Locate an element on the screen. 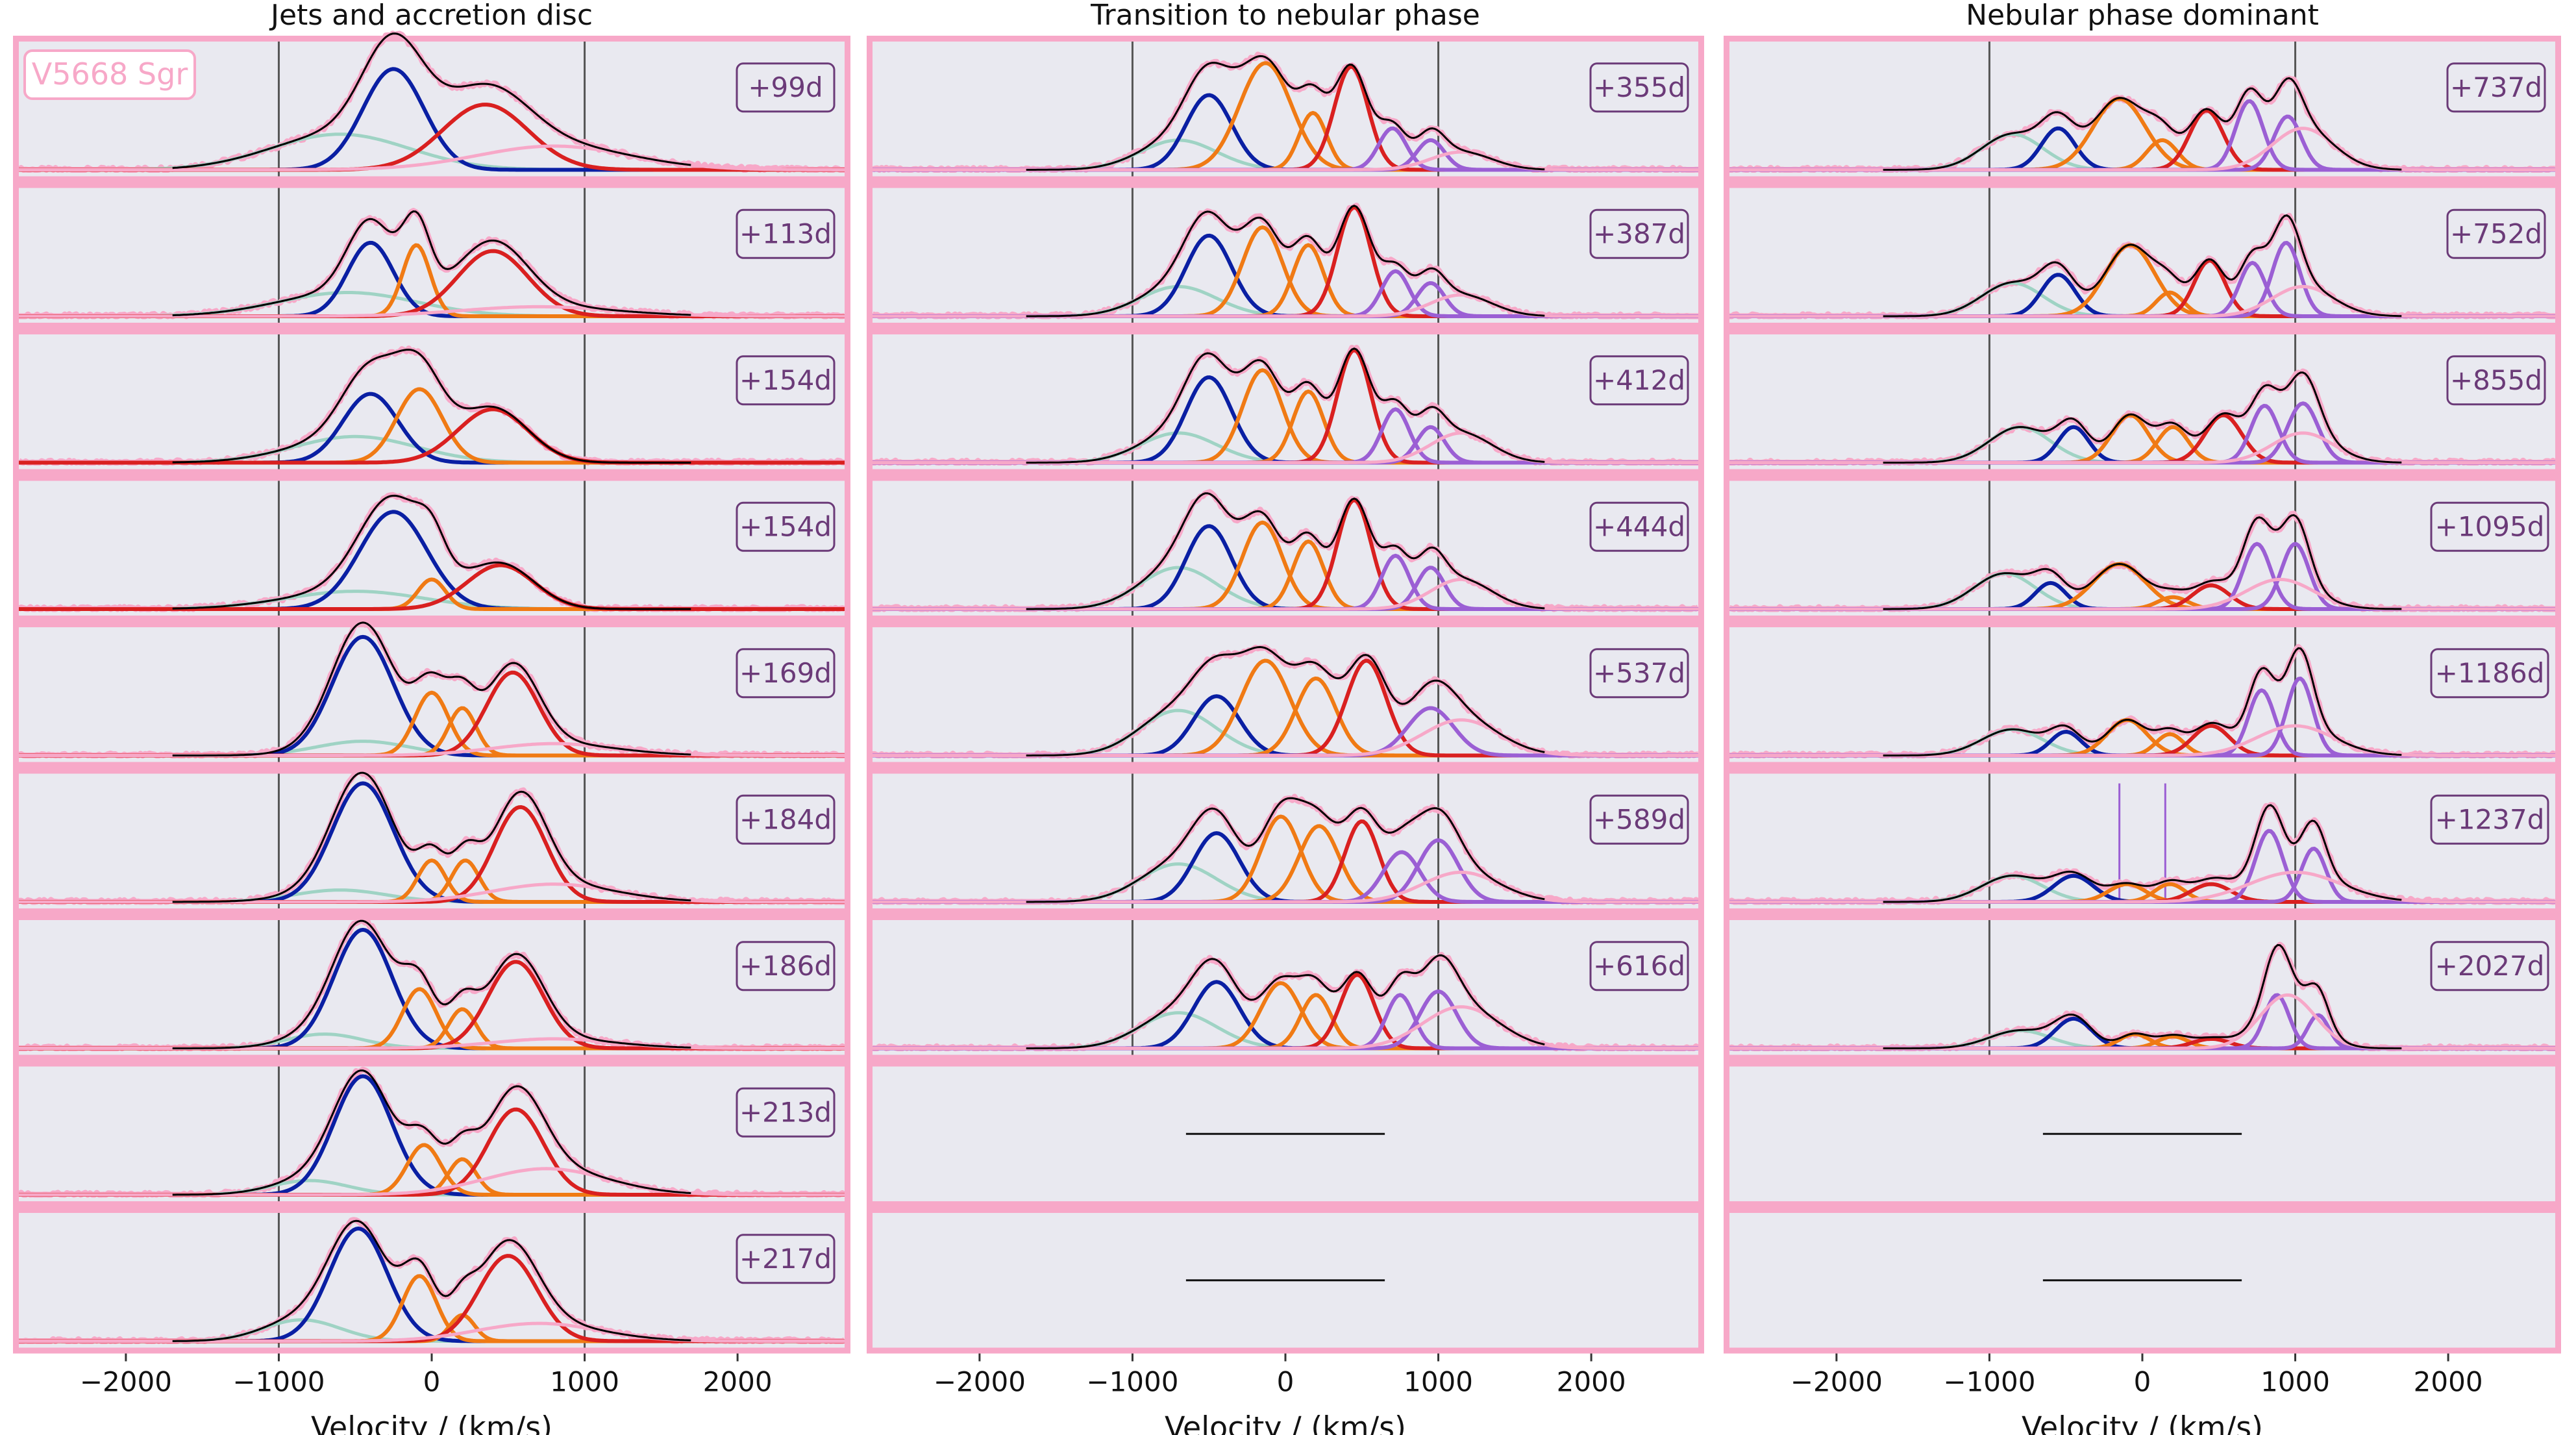 The height and width of the screenshot is (1435, 2576). panel: +737d is located at coordinates (2142, 110).